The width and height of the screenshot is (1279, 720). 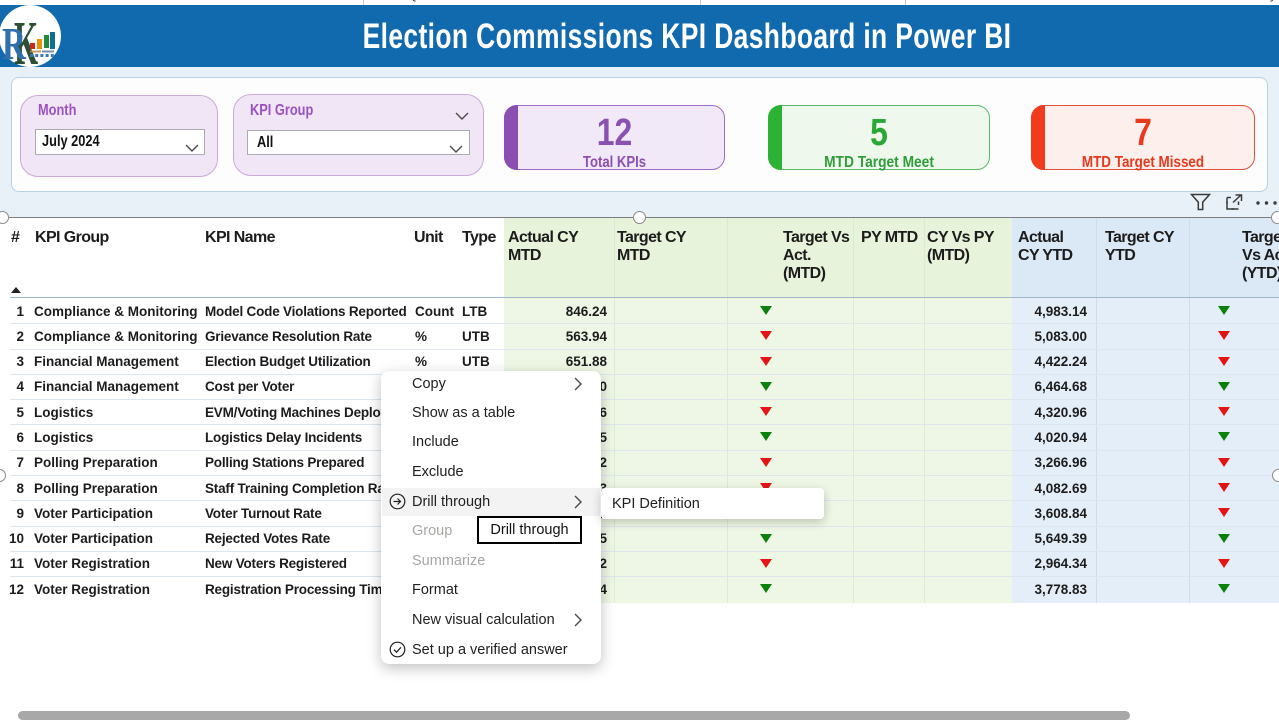 What do you see at coordinates (14, 43) in the screenshot?
I see `svg-text: R` at bounding box center [14, 43].